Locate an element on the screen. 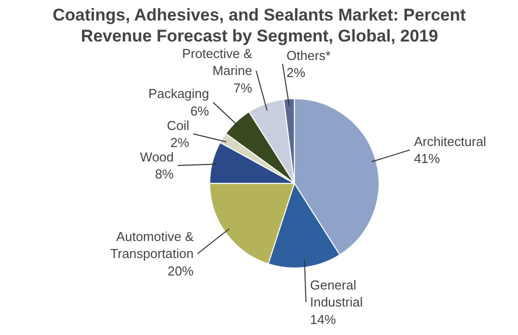 This screenshot has height=335, width=518. data-label: 14% is located at coordinates (323, 319).